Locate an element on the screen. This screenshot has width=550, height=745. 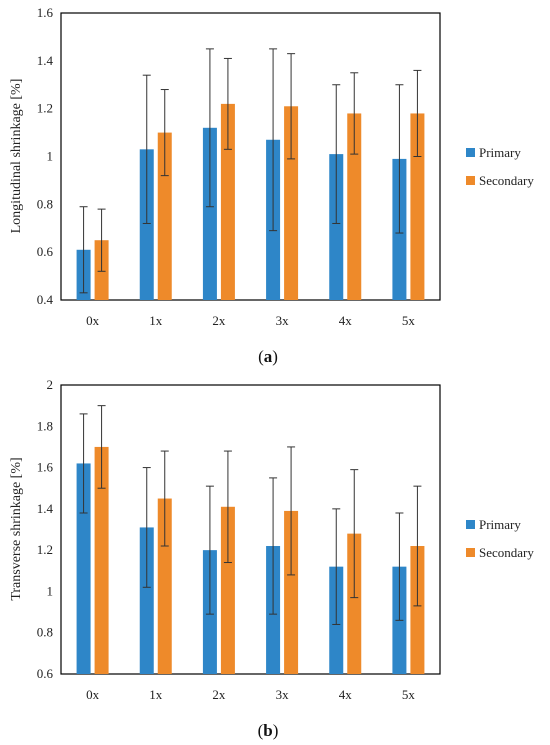
legend-a: Primary Secondary is located at coordinates (500, 166).